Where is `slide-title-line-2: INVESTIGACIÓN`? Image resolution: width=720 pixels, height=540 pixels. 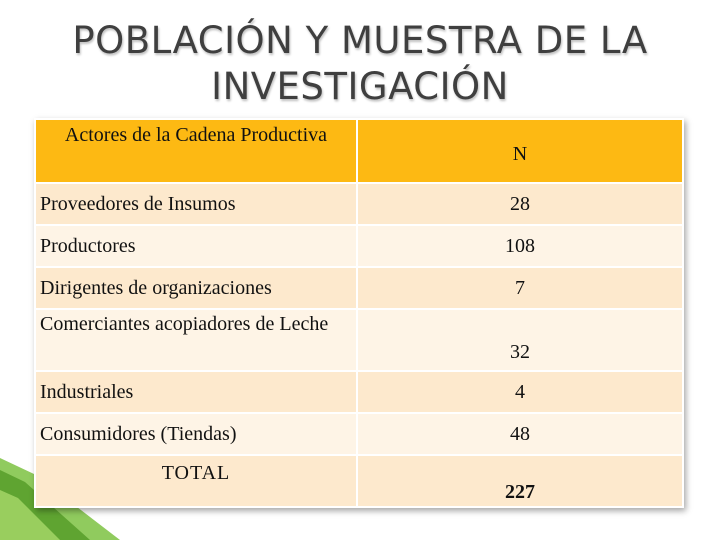 slide-title-line-2: INVESTIGACIÓN is located at coordinates (360, 86).